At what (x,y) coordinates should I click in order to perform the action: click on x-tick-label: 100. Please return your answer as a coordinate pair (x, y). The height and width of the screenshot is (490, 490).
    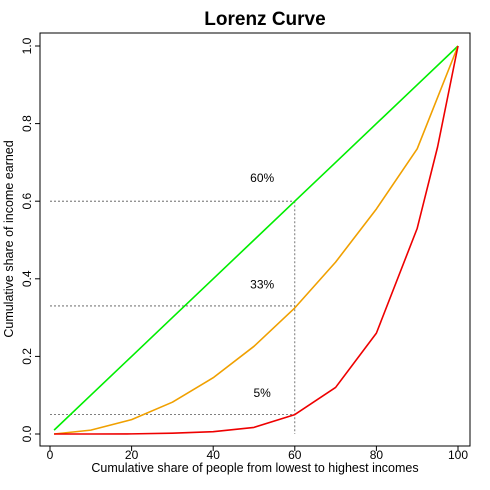
    Looking at the image, I should click on (458, 455).